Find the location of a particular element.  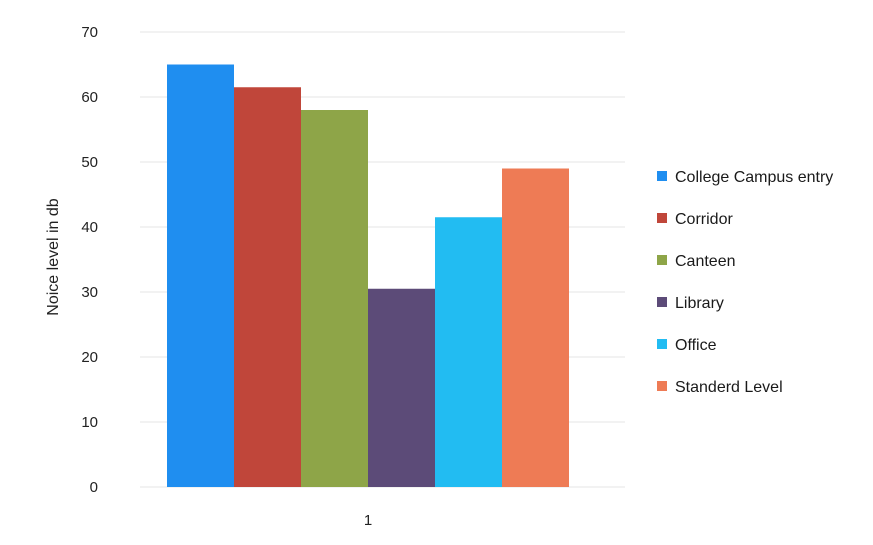

bar-office is located at coordinates (468, 352).